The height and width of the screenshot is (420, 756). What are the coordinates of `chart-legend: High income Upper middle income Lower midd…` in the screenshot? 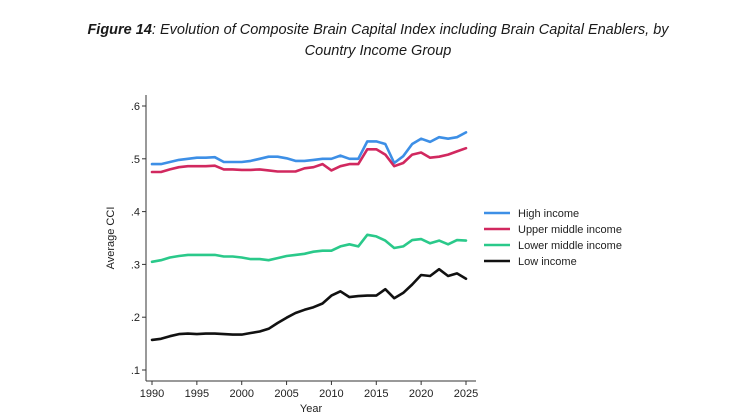 It's located at (553, 238).